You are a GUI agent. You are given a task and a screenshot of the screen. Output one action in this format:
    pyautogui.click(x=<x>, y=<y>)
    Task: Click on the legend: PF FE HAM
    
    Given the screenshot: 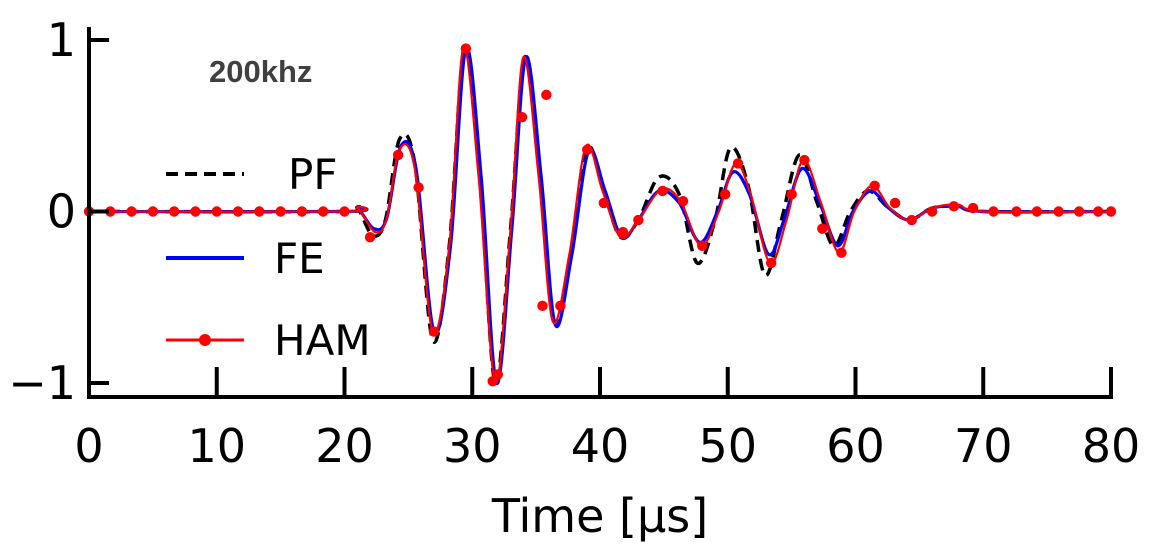 What is the action you would take?
    pyautogui.click(x=268, y=257)
    